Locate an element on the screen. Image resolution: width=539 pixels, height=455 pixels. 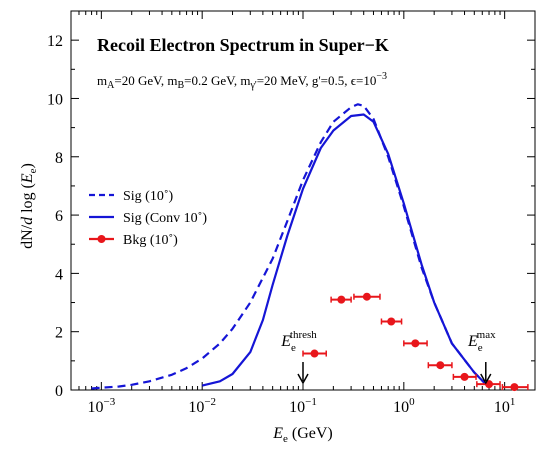
x-axis-label: Ee (GeV) is located at coordinates (302, 435).